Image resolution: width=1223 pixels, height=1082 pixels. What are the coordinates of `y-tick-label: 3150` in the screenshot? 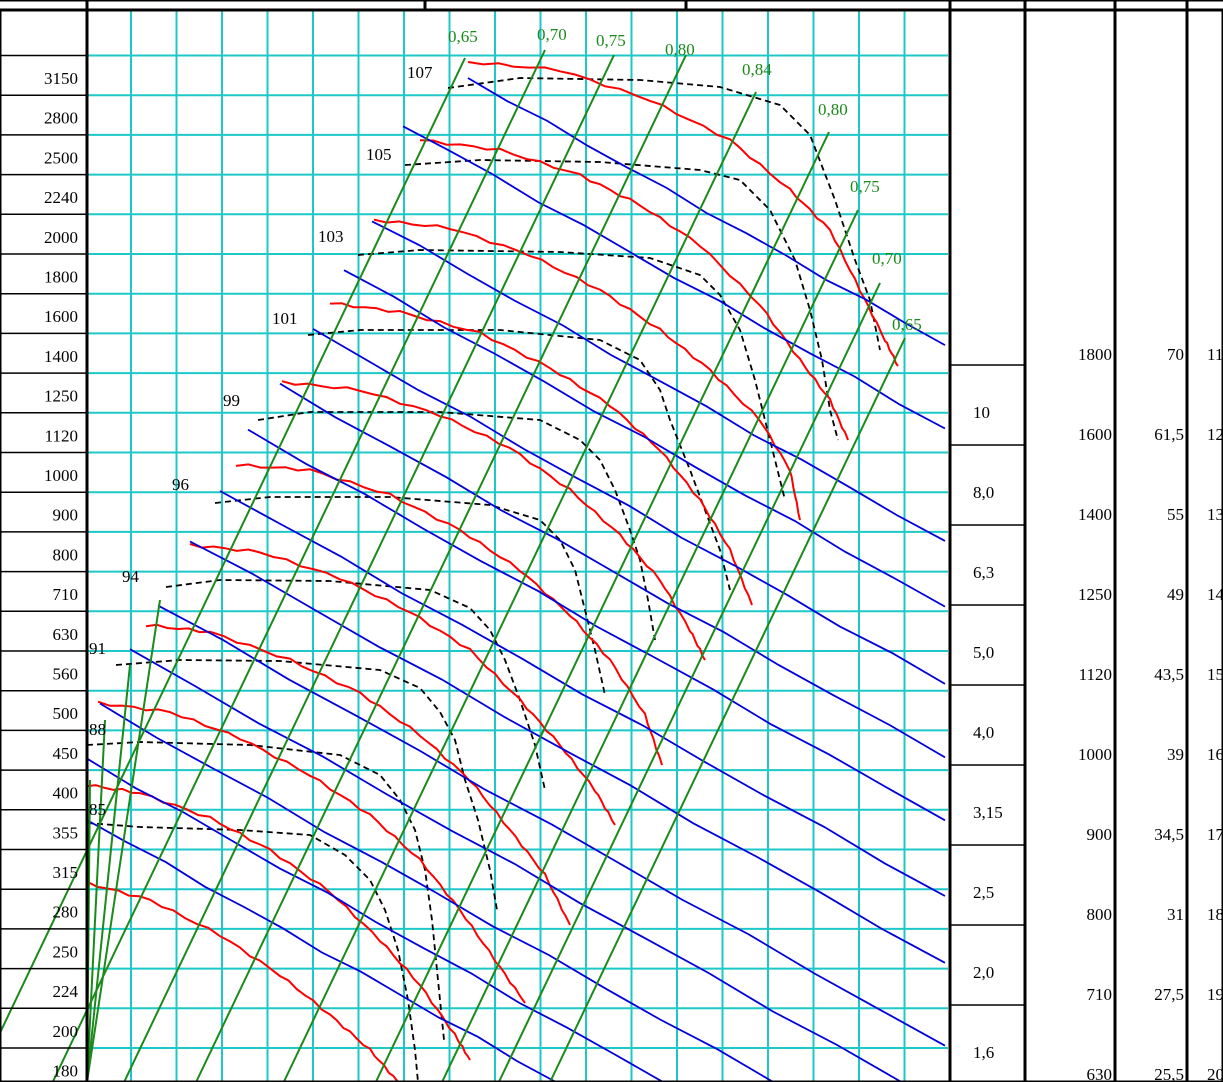 It's located at (61, 78).